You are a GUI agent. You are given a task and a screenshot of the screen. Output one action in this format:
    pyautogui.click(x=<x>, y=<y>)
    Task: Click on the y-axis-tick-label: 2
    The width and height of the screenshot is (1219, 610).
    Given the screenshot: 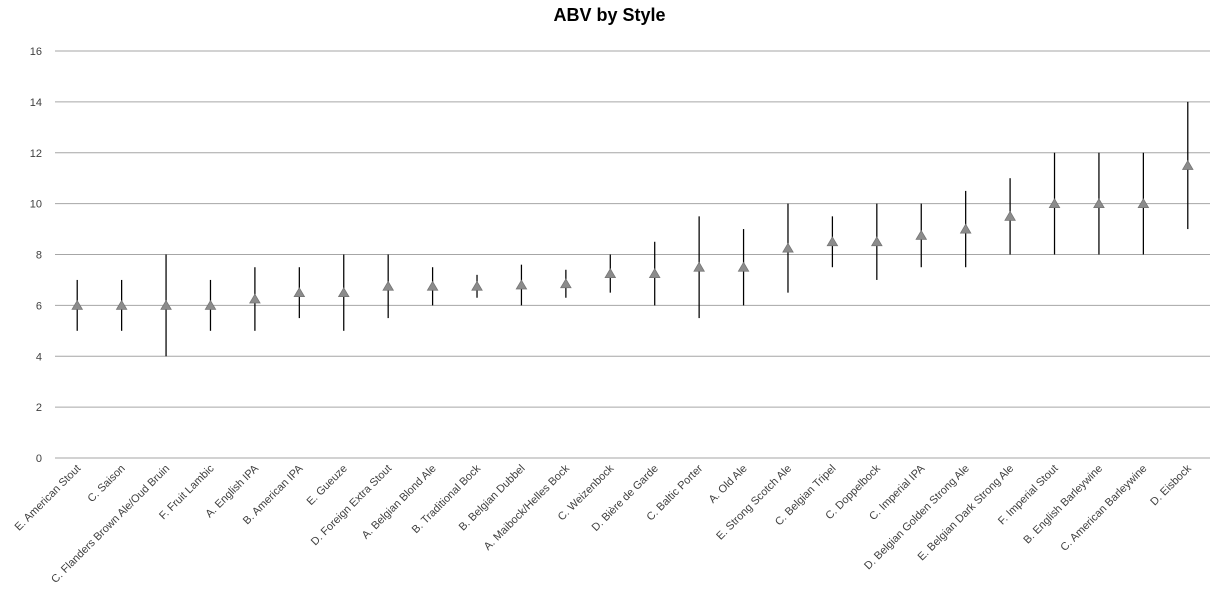 What is the action you would take?
    pyautogui.click(x=39, y=408)
    